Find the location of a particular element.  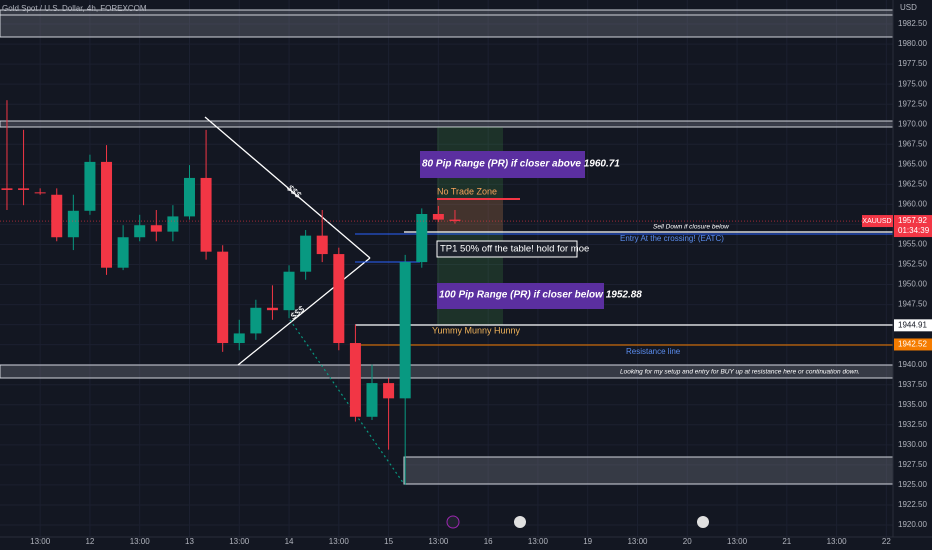

x-tick-label: 19 is located at coordinates (587, 541).